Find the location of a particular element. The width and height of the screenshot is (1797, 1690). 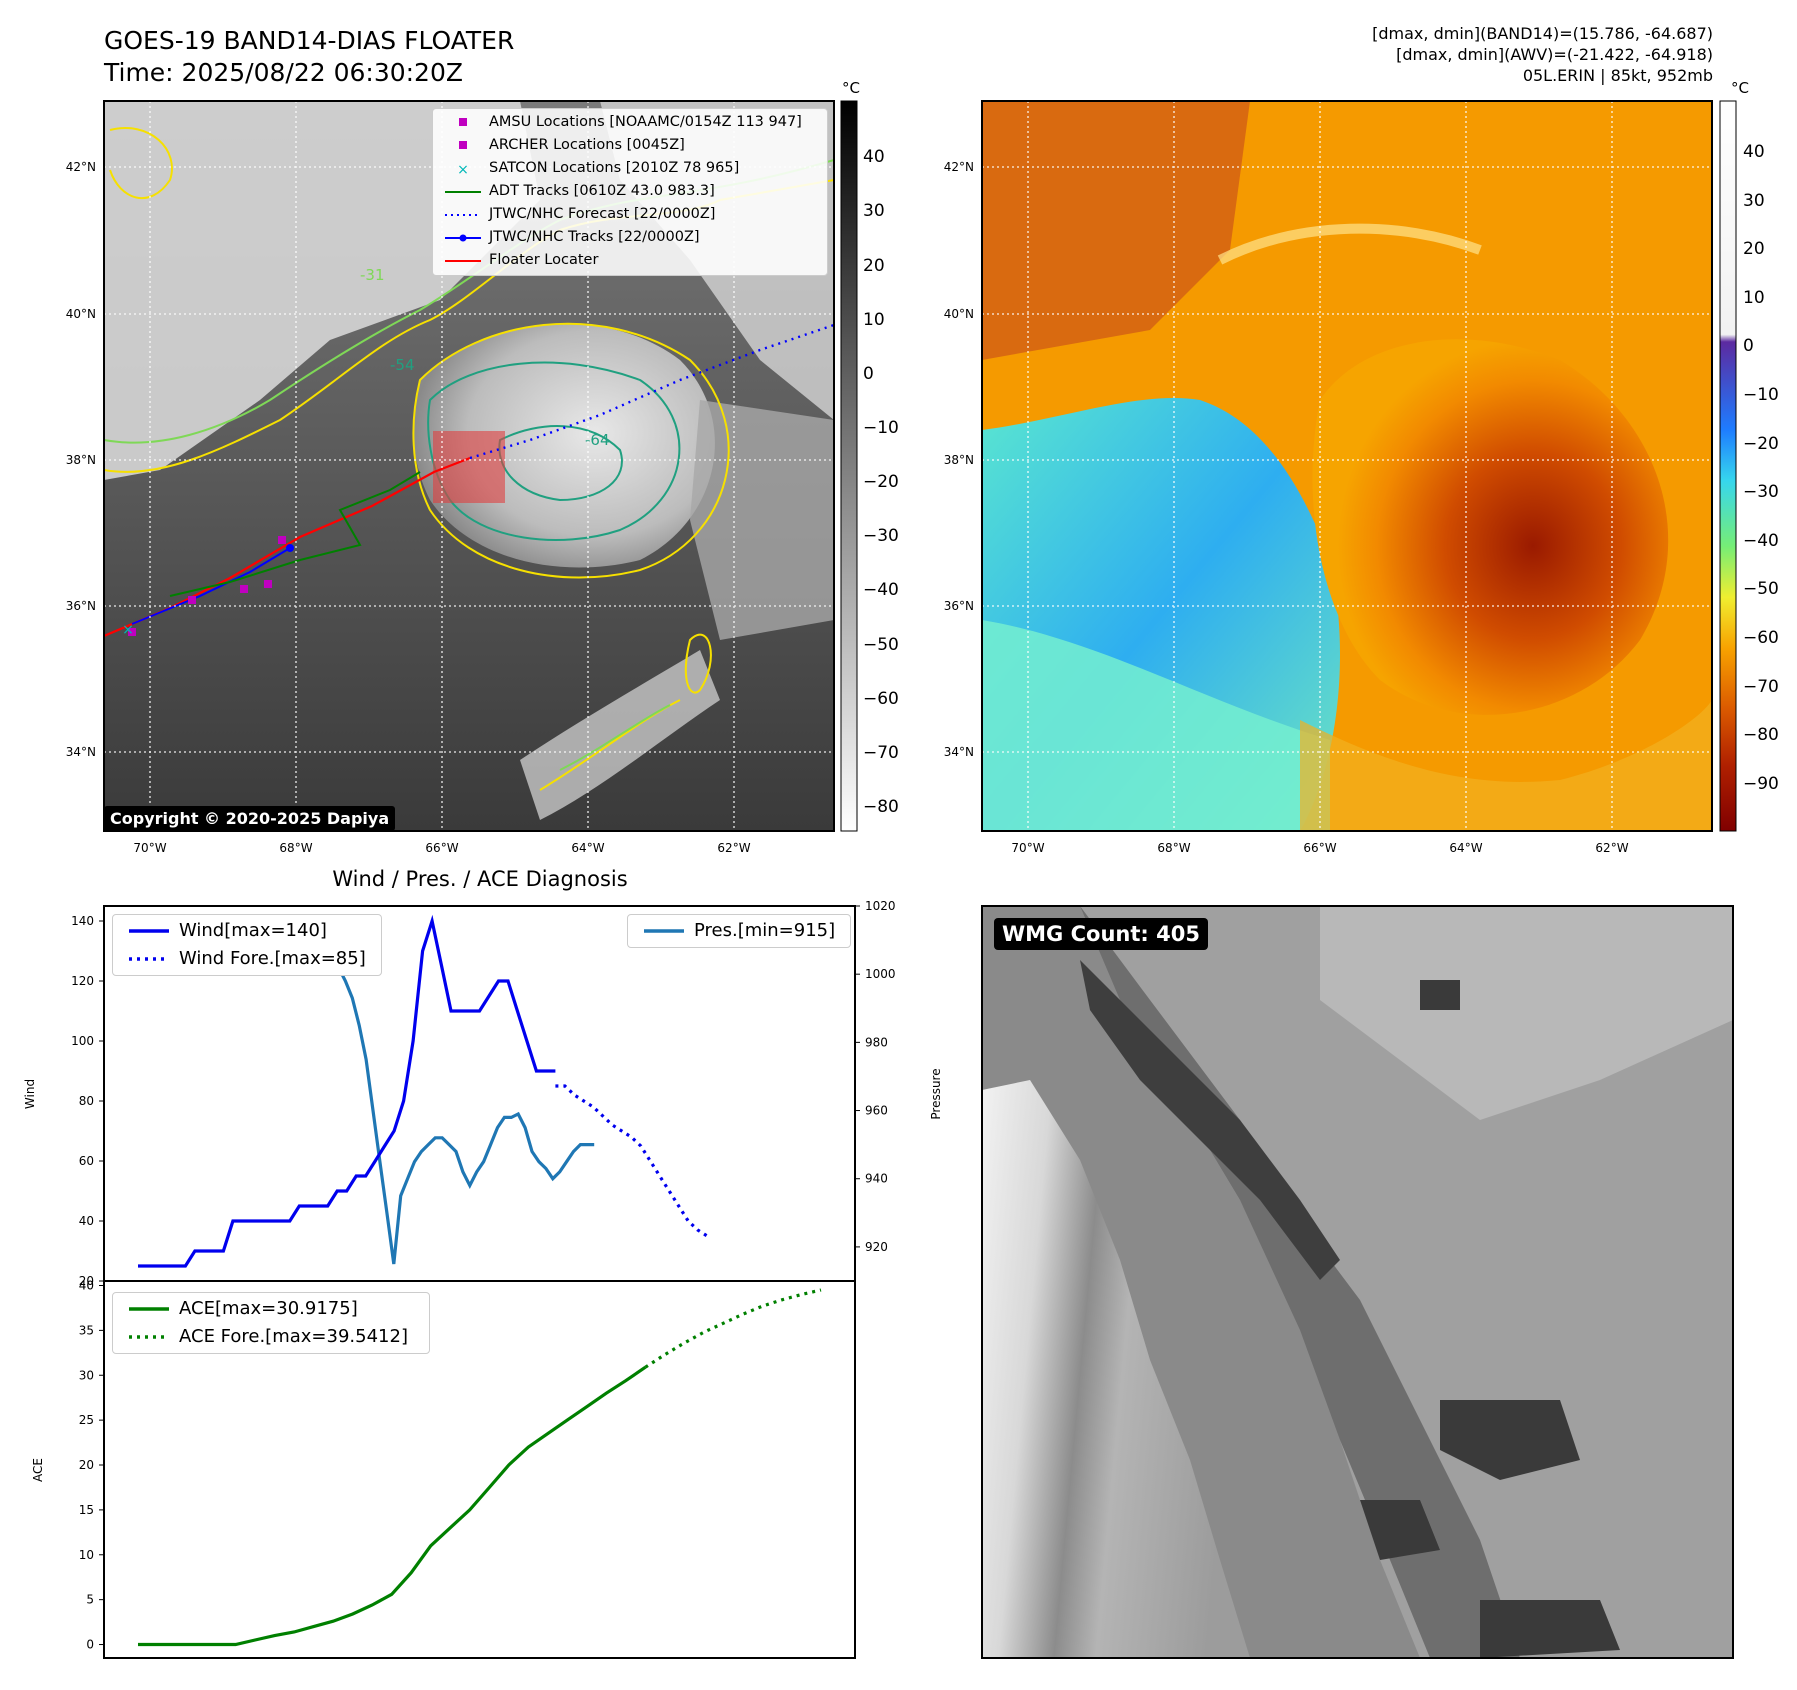

amsu-marker-icon is located at coordinates (463, 122).